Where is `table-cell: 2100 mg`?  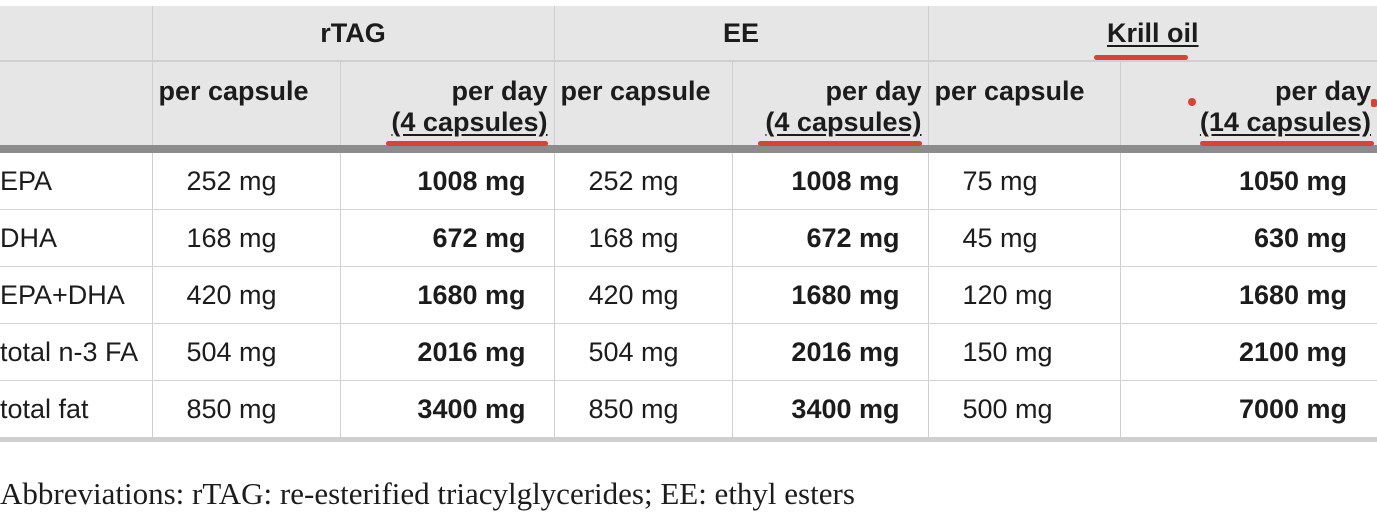
table-cell: 2100 mg is located at coordinates (1248, 352).